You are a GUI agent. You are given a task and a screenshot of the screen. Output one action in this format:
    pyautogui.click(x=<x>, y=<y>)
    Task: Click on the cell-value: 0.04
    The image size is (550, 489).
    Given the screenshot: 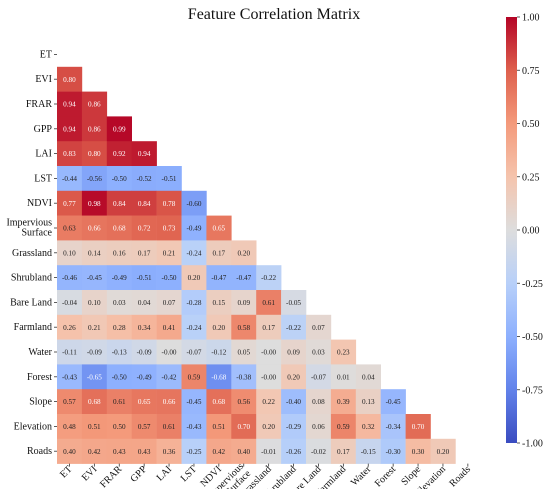 What is the action you would take?
    pyautogui.click(x=368, y=377)
    